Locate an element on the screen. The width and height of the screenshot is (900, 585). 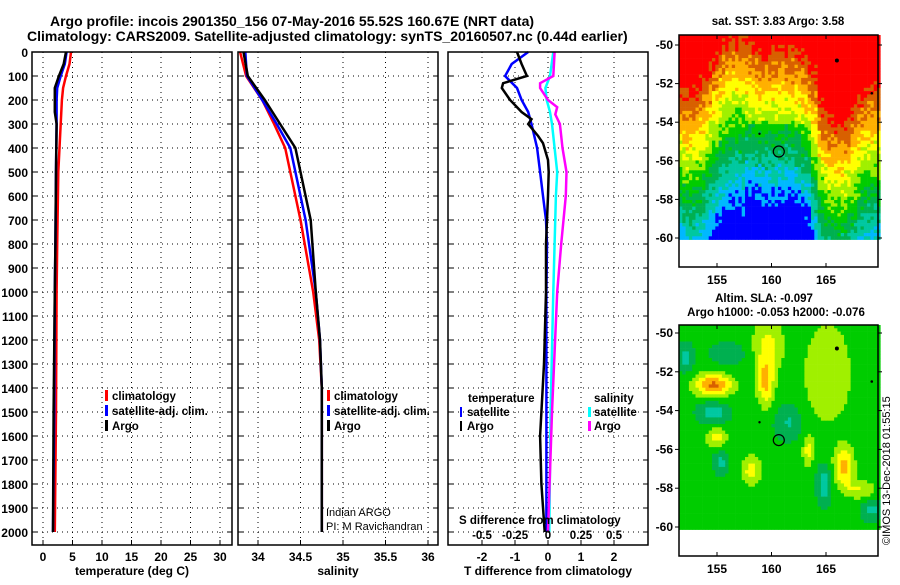
x-tick-label: 20 is located at coordinates (161, 557).